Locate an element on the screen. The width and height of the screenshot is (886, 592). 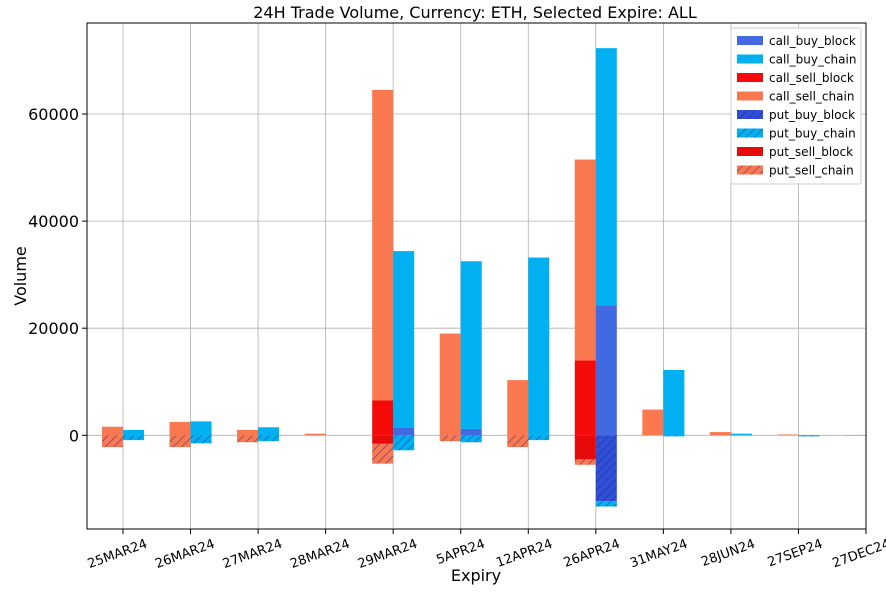
y-tick-label: 0 is located at coordinates (74, 435).